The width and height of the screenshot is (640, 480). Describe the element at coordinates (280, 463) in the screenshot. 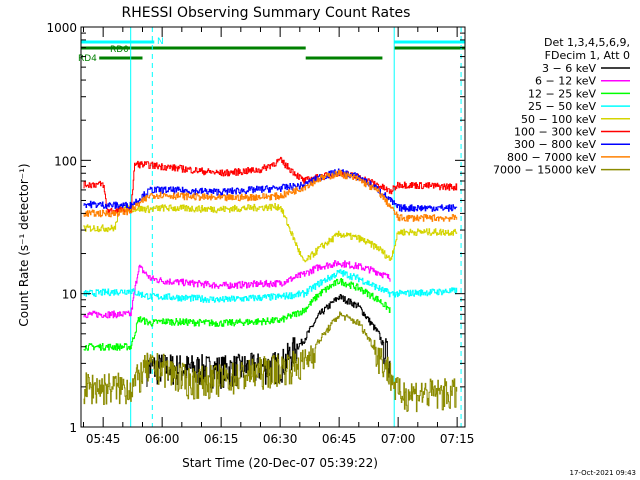

I see `x-axis-label: Start Time (20-Dec-07 05:39:22)` at that location.